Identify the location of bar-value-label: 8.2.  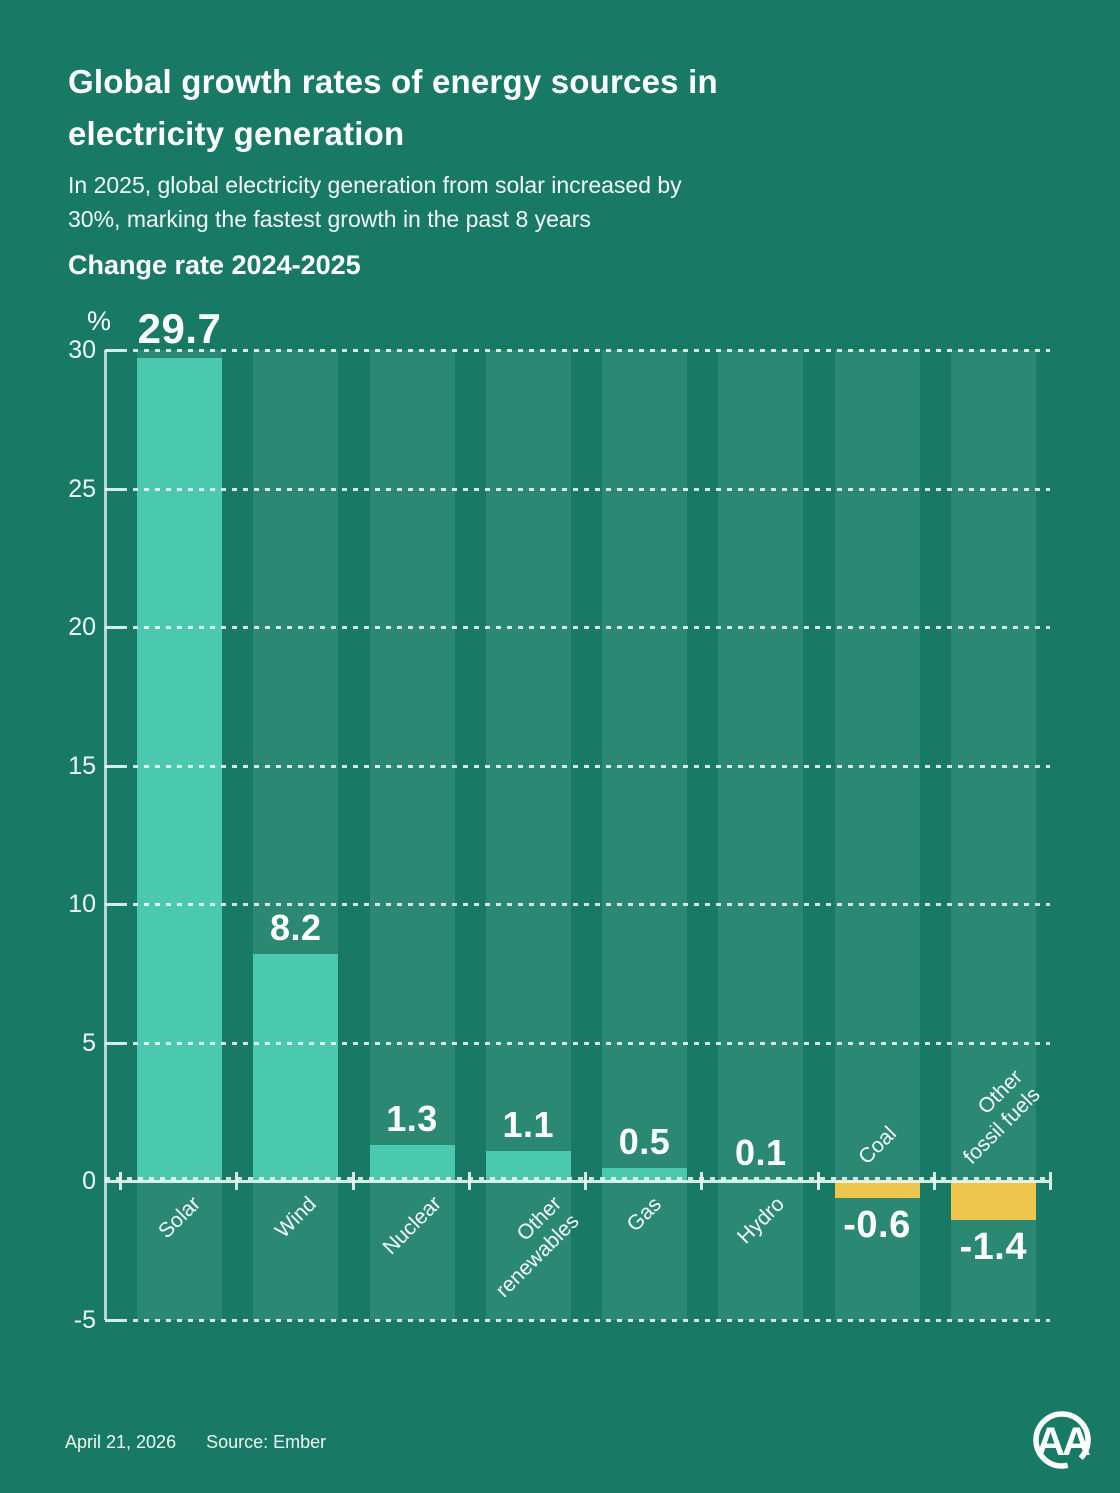
(295, 928).